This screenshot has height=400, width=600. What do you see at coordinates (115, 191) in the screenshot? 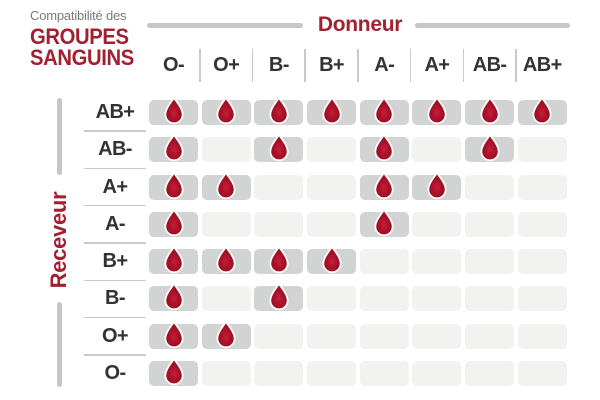
I see `receiver-label-A+: A+` at bounding box center [115, 191].